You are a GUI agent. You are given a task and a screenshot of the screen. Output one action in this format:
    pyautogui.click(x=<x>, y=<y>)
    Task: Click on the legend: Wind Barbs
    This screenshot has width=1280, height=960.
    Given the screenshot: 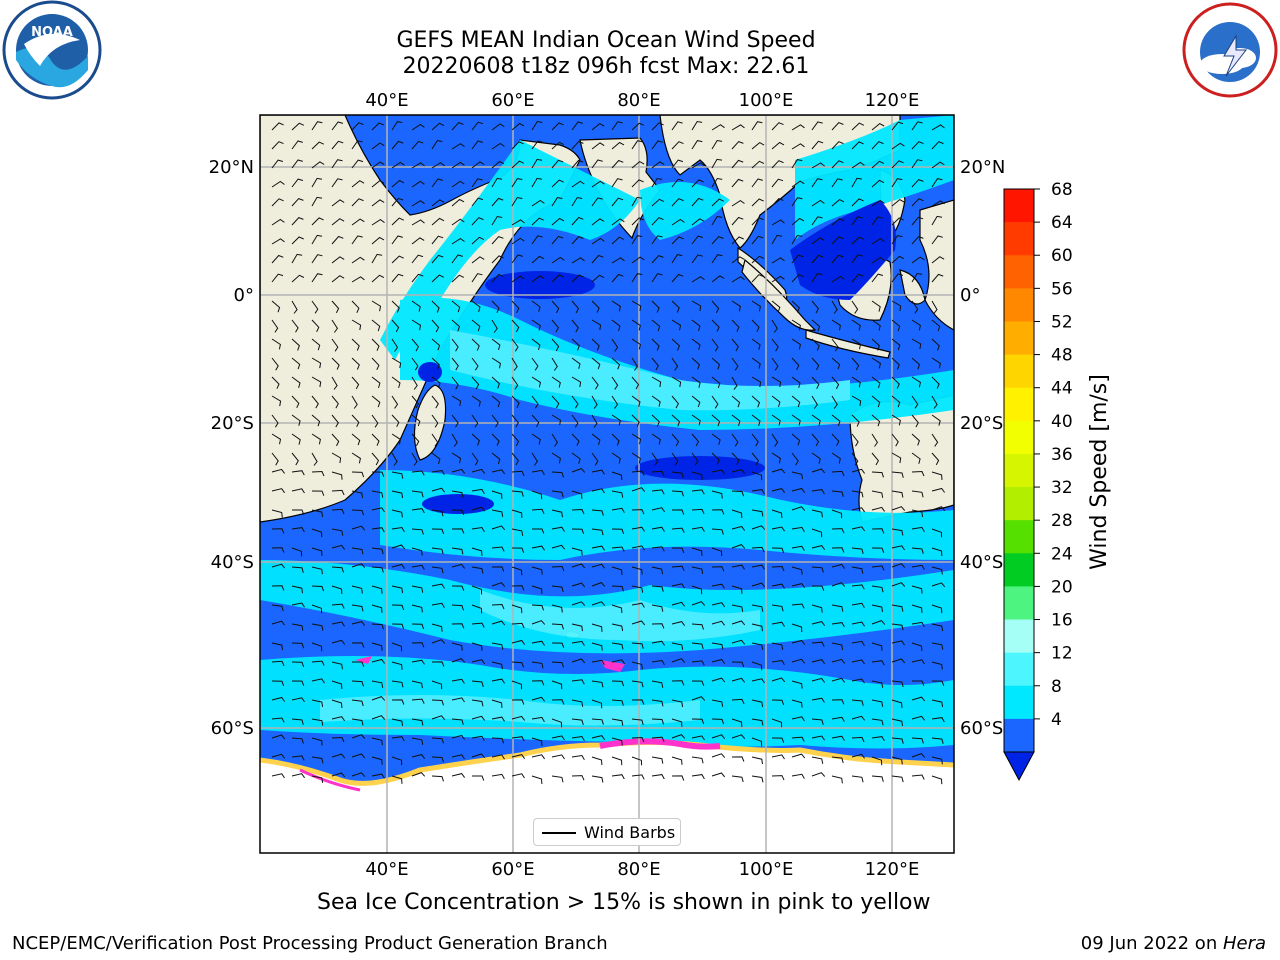 What is the action you would take?
    pyautogui.click(x=607, y=832)
    